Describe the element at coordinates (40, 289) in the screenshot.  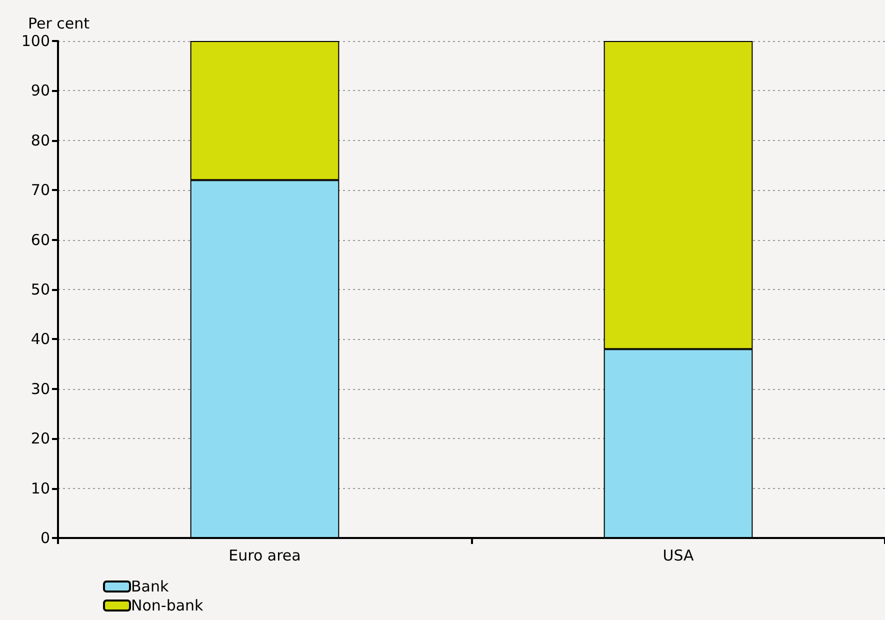
I see `y-tick-label: 50` at that location.